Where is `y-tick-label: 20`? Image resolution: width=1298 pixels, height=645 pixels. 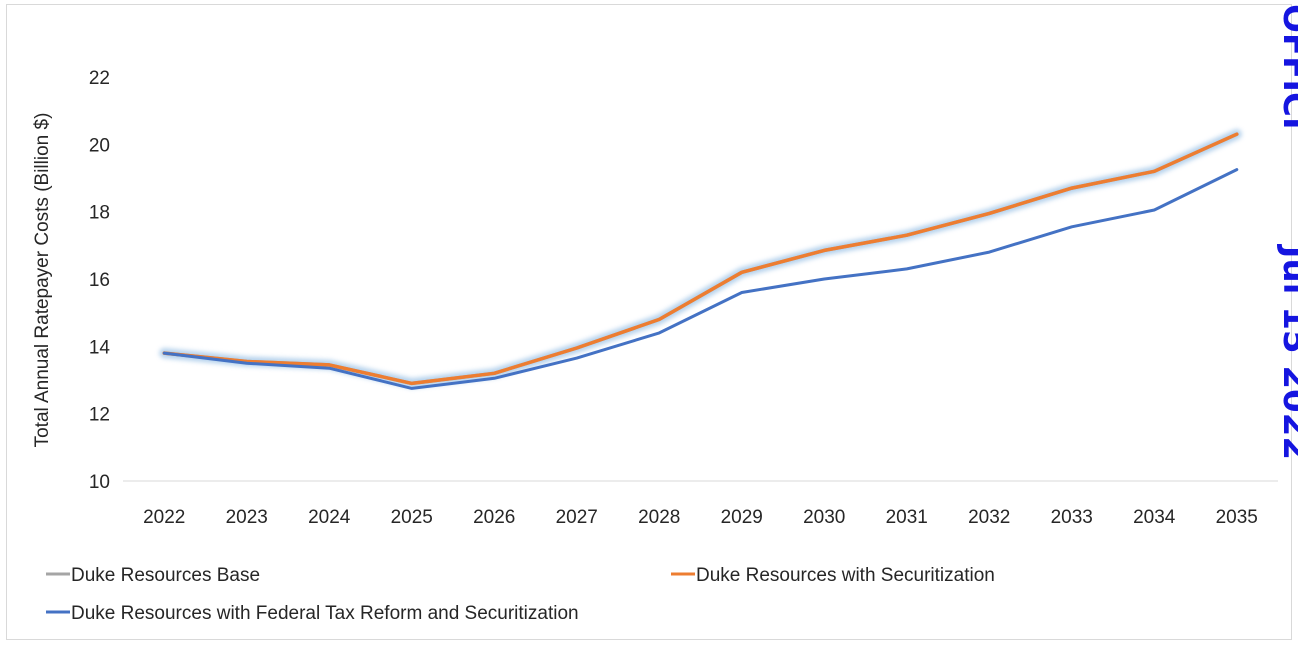 y-tick-label: 20 is located at coordinates (99, 145).